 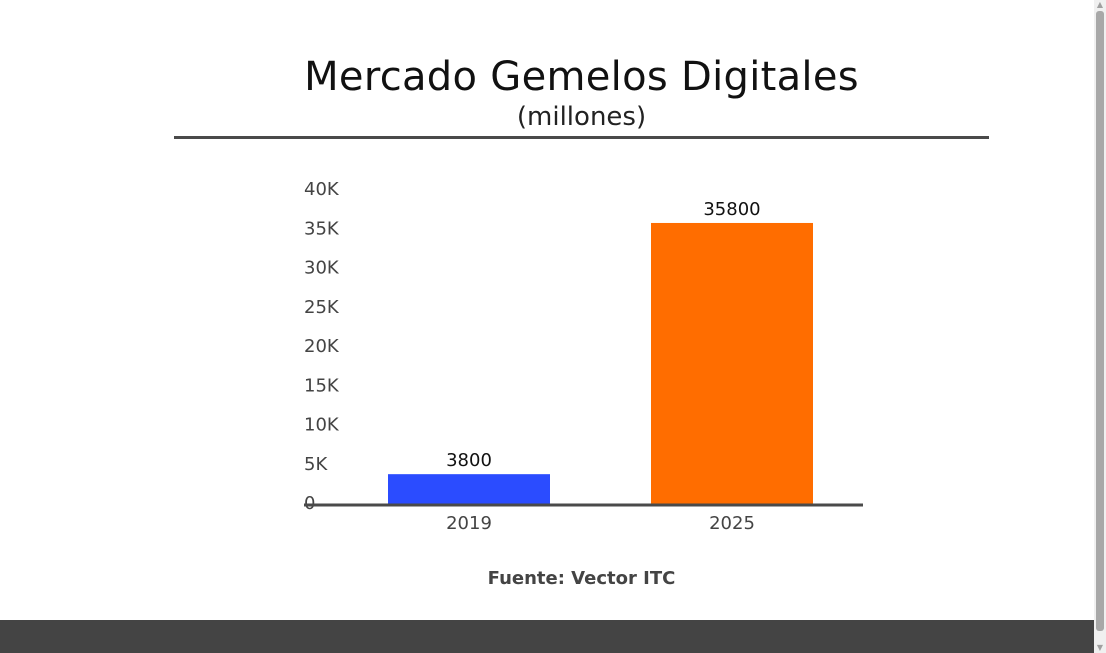 What do you see at coordinates (581, 137) in the screenshot?
I see `title-divider` at bounding box center [581, 137].